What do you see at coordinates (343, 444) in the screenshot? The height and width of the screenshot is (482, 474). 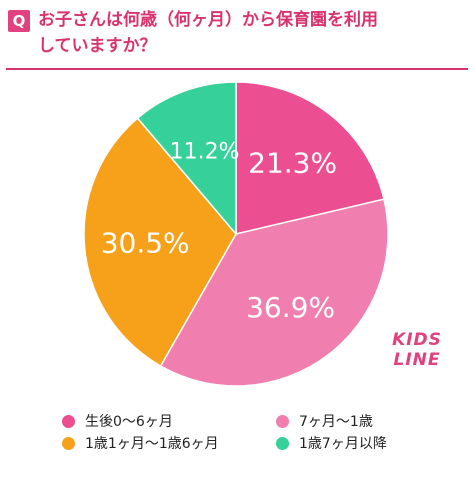 I see `legend-label-3: 1歳7ヶ月以降` at bounding box center [343, 444].